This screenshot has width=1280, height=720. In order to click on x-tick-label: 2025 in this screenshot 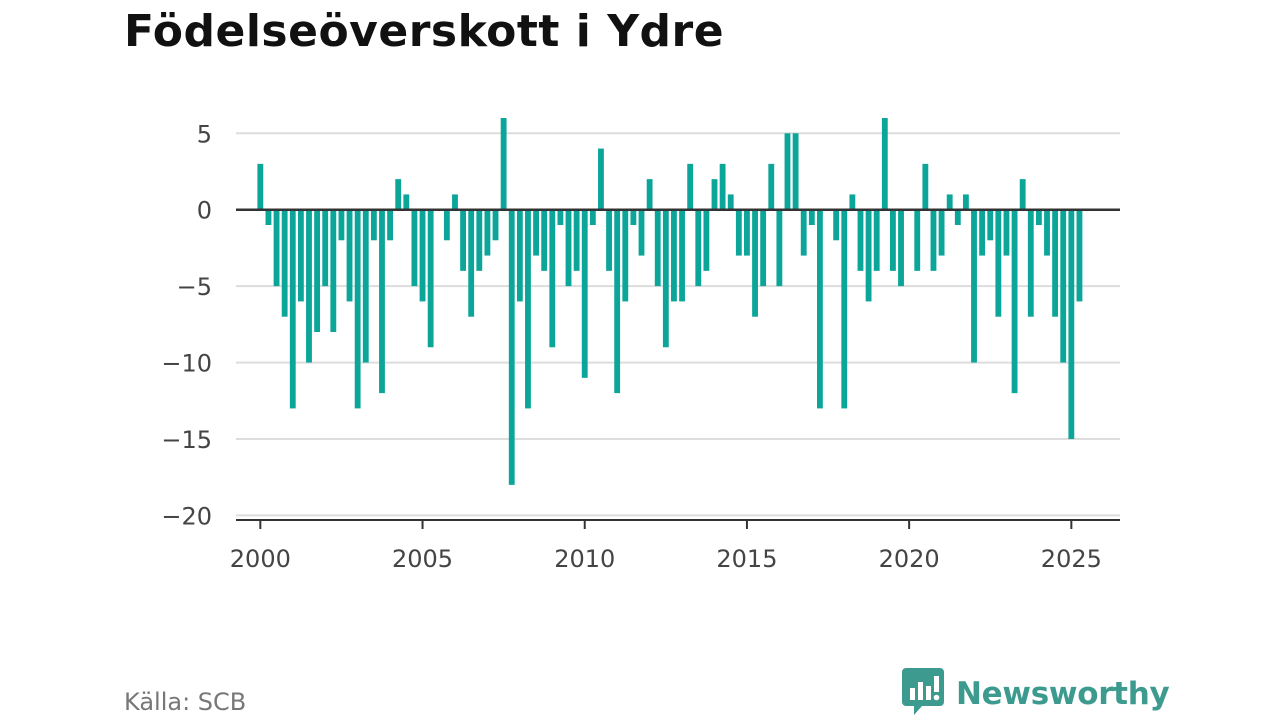, I will do `click(1071, 559)`.